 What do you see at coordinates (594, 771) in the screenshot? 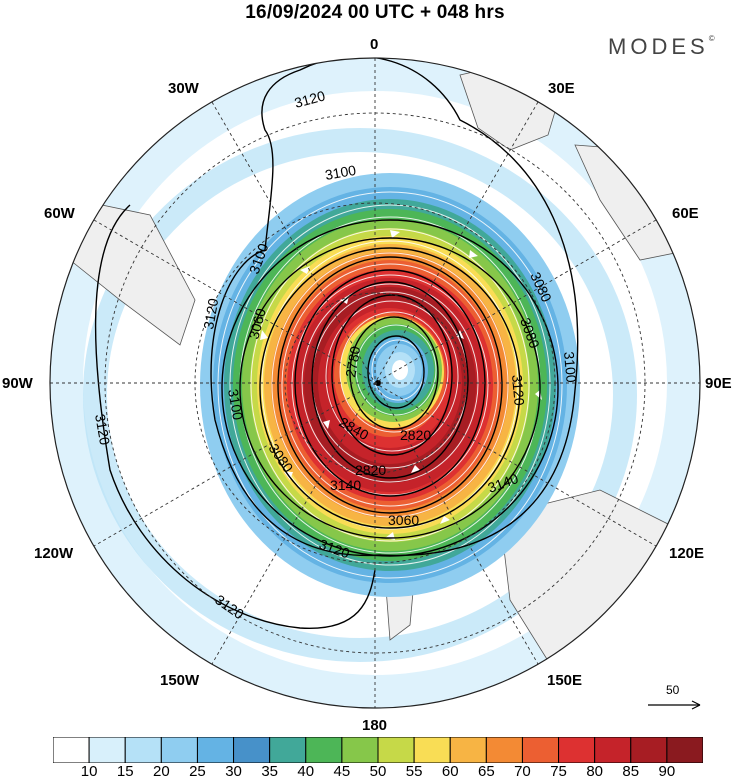
I see `colorbar-tick-label: 80` at bounding box center [594, 771].